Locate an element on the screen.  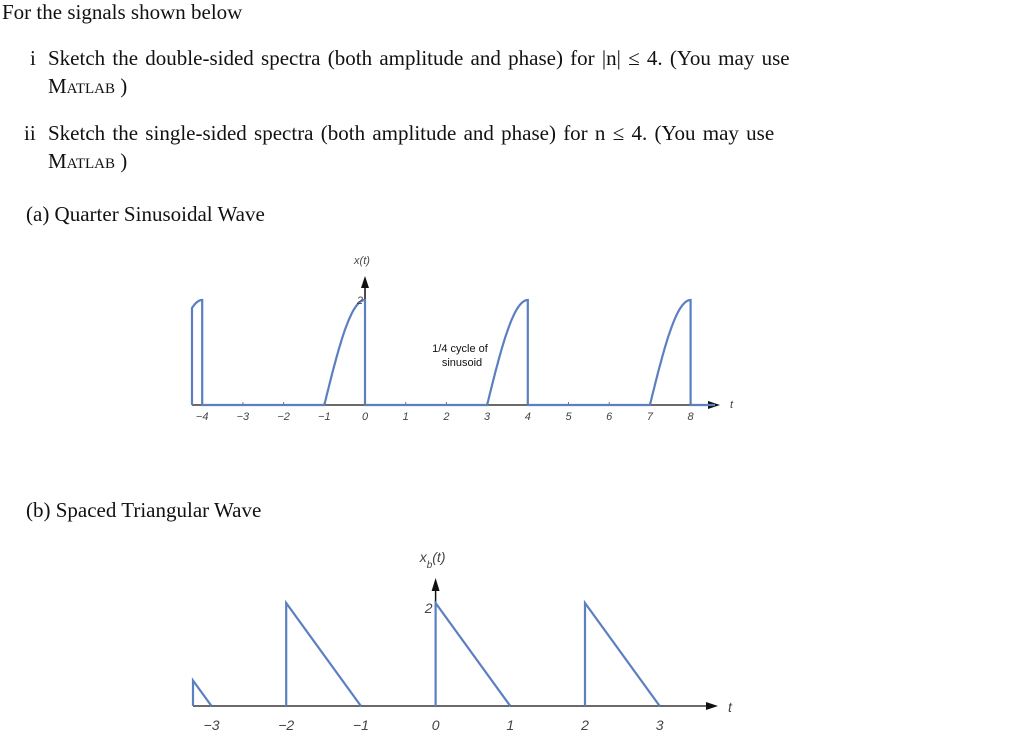
x-tick-label-a: 6 is located at coordinates (609, 417).